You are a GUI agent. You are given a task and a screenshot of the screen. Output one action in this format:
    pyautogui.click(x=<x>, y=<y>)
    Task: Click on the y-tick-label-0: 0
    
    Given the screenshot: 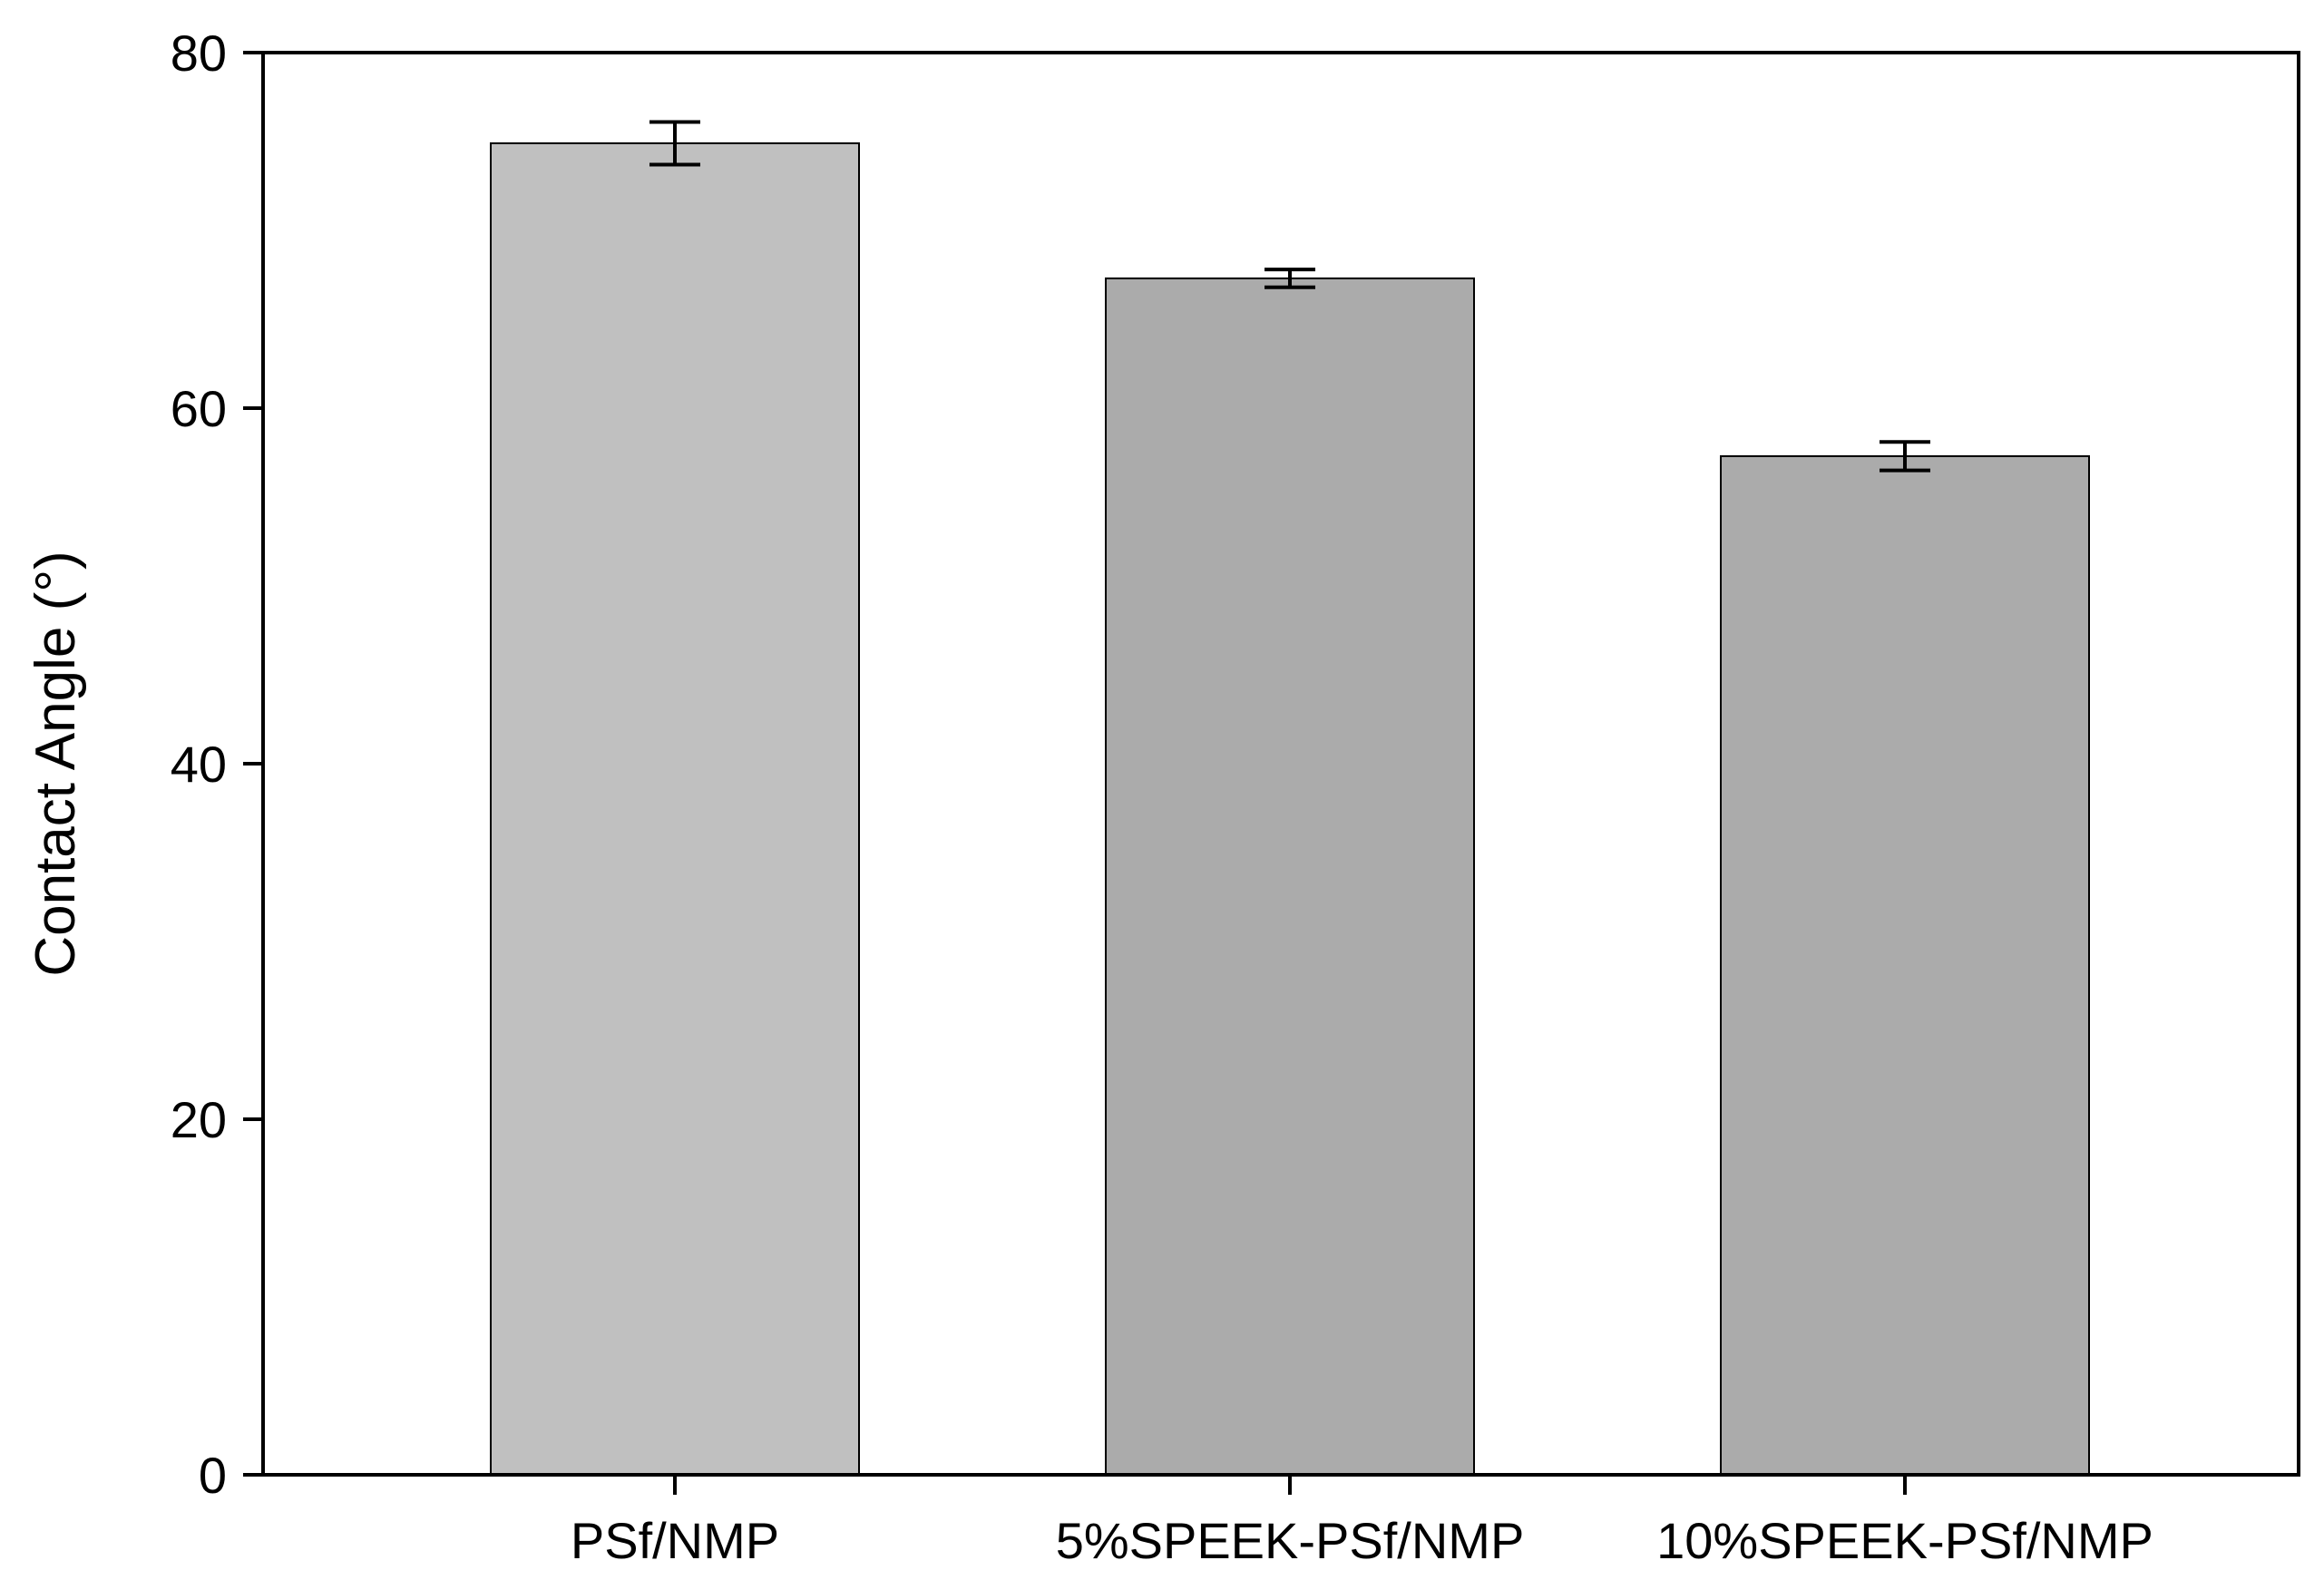 What is the action you would take?
    pyautogui.click(x=213, y=1476)
    